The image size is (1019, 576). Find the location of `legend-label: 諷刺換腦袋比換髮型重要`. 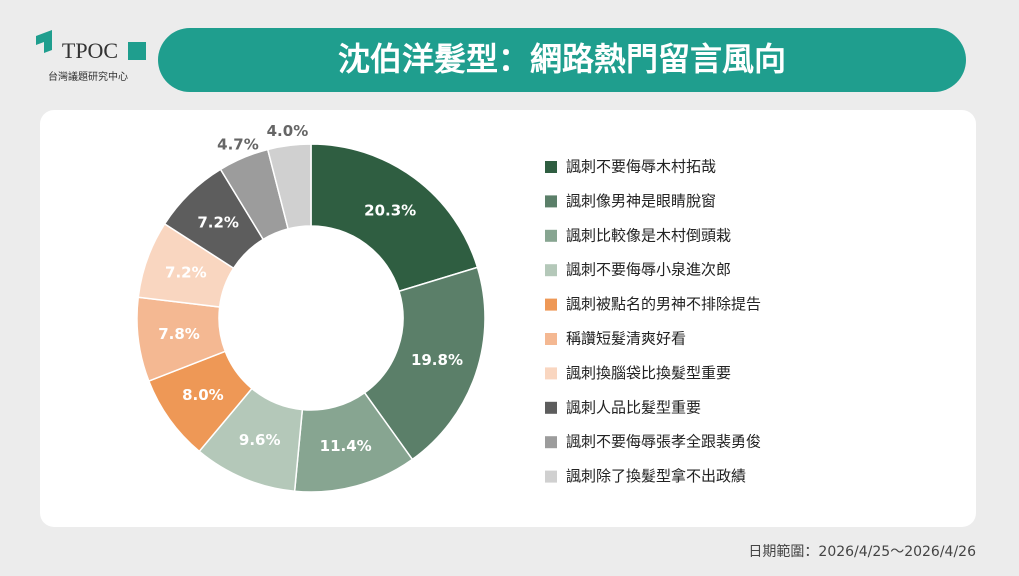

legend-label: 諷刺換腦袋比換髮型重要 is located at coordinates (648, 373).